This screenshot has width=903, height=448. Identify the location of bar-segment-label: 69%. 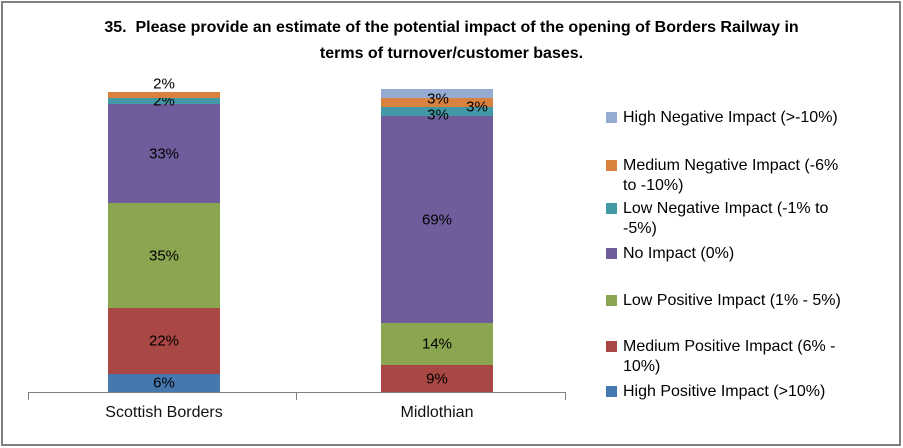
(437, 219).